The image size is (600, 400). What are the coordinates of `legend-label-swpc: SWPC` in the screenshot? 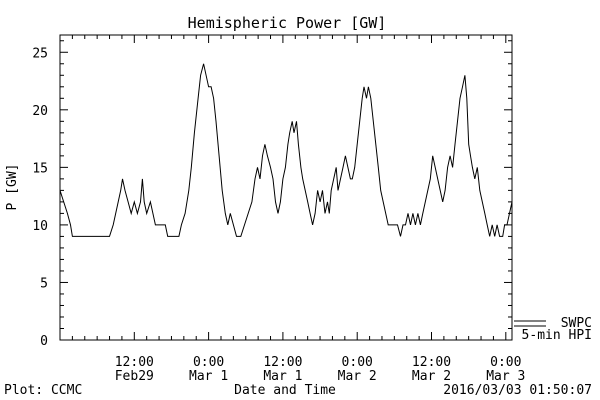 It's located at (576, 323).